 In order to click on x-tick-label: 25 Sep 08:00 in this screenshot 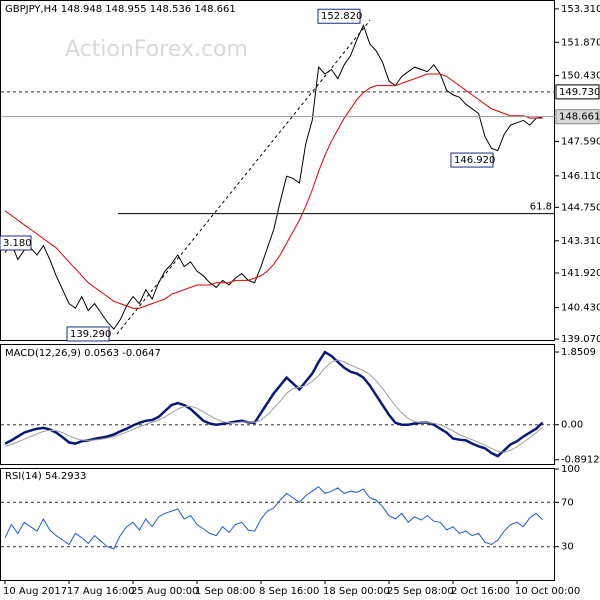, I will do `click(420, 591)`.